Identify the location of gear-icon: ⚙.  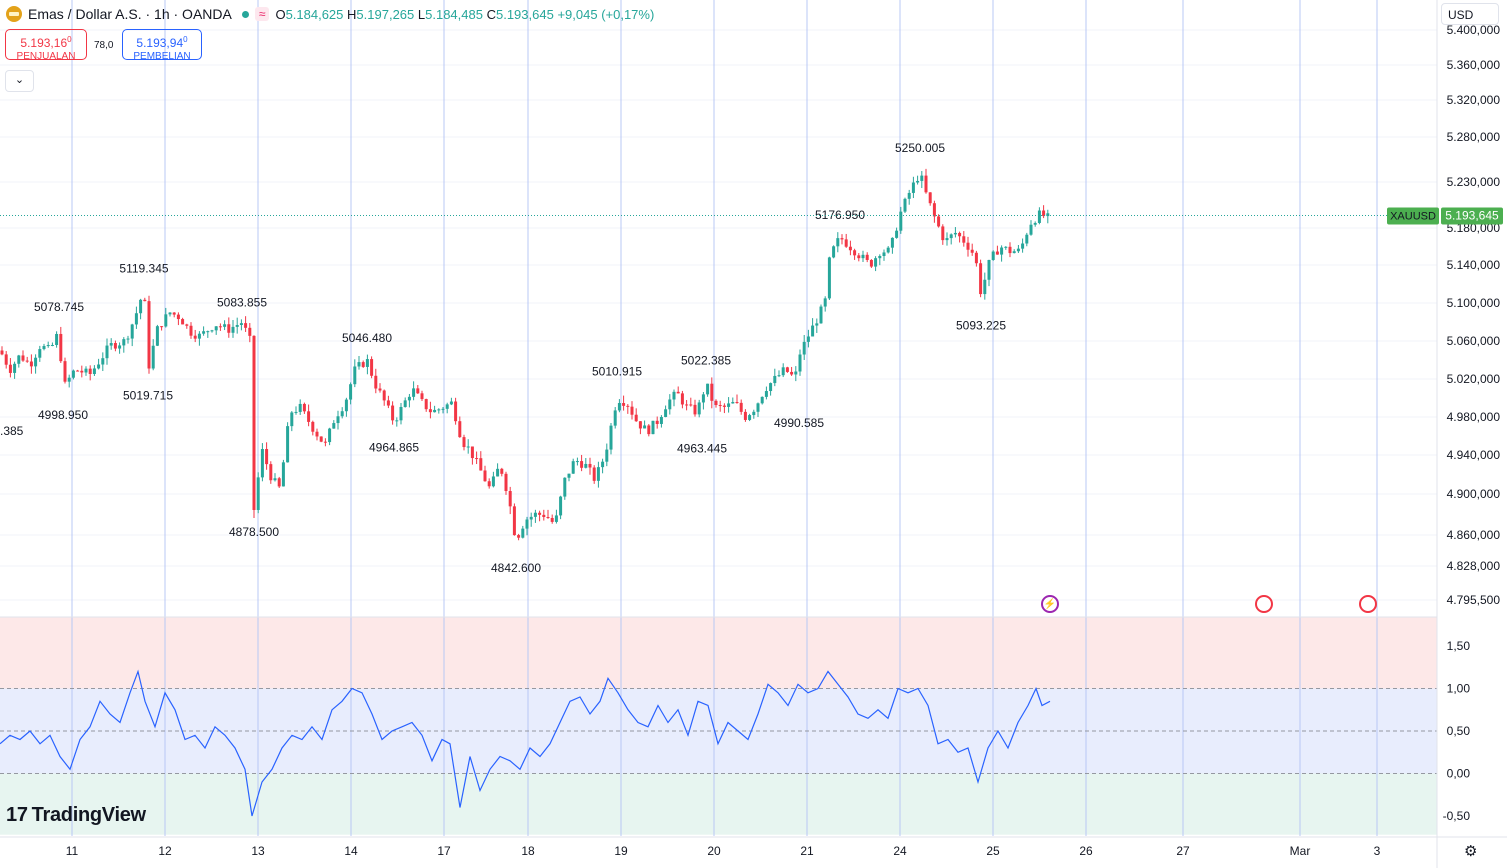
(1471, 851).